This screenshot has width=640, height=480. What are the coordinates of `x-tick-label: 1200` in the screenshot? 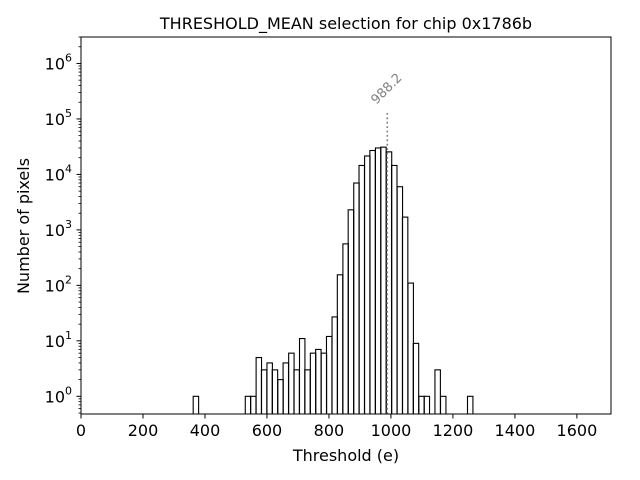 It's located at (453, 430).